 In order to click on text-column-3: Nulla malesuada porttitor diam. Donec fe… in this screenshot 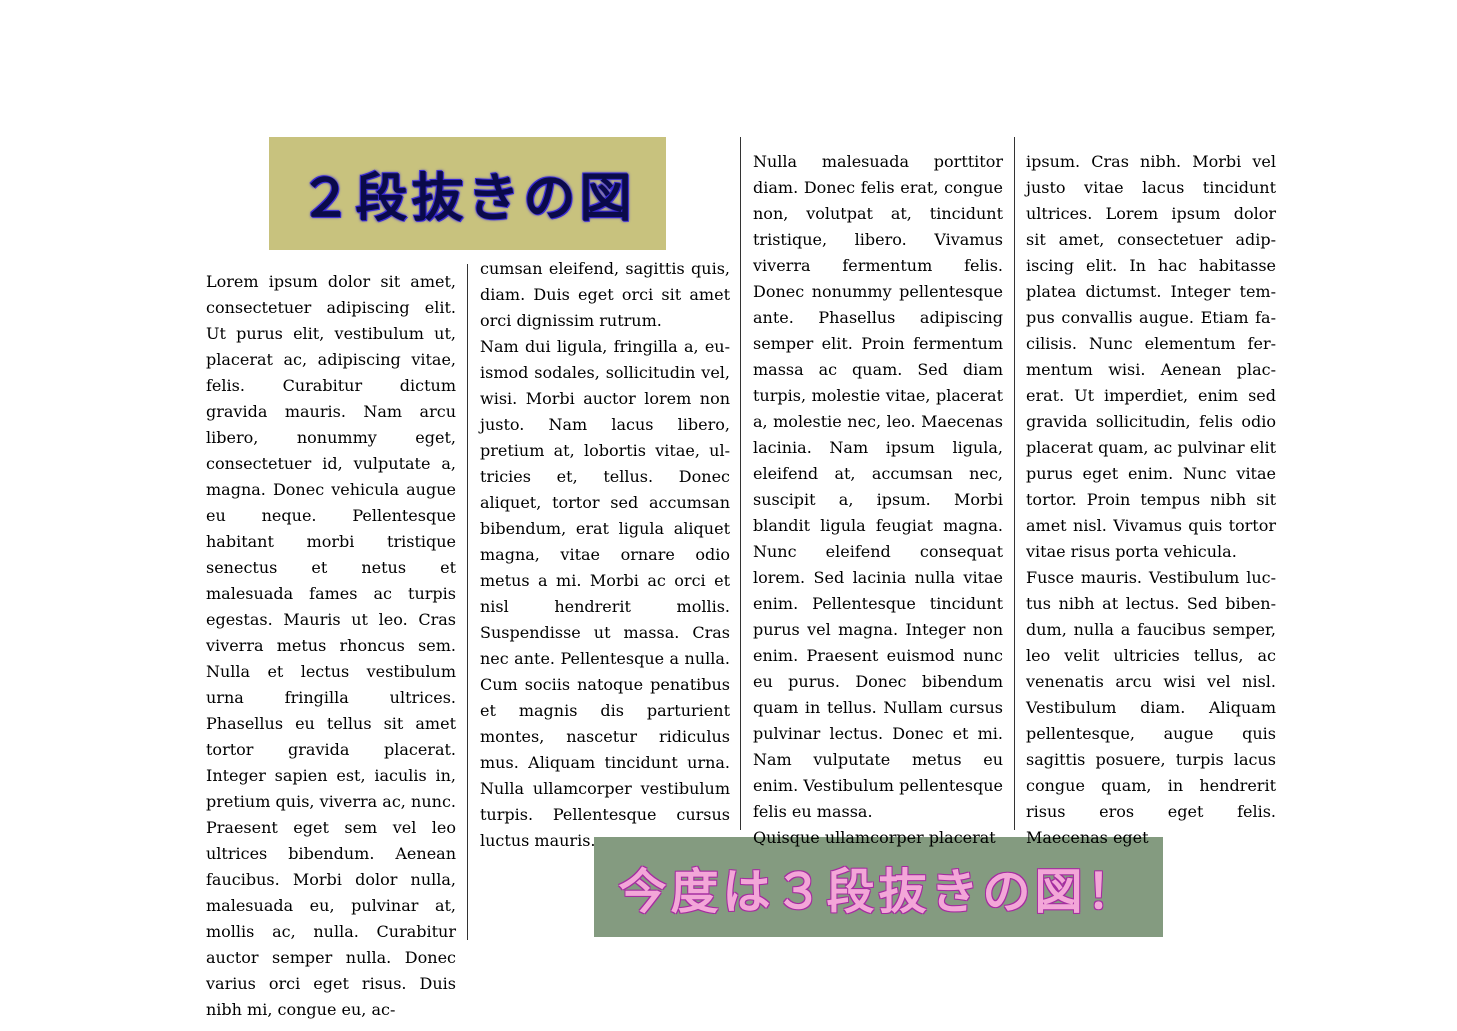, I will do `click(878, 500)`.